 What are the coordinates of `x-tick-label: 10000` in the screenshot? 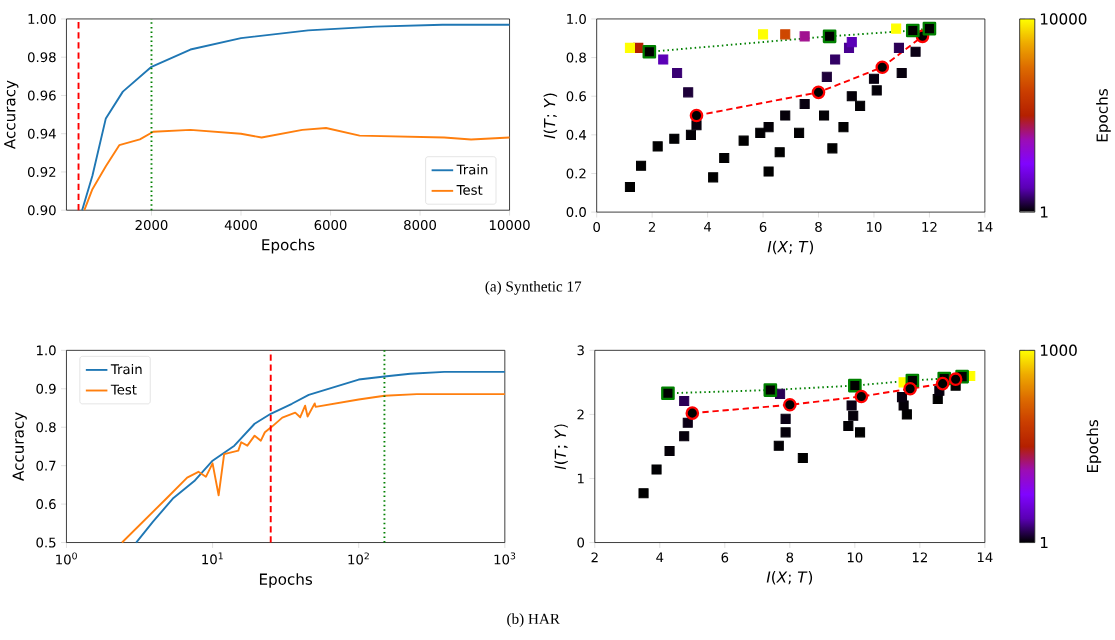 It's located at (509, 225).